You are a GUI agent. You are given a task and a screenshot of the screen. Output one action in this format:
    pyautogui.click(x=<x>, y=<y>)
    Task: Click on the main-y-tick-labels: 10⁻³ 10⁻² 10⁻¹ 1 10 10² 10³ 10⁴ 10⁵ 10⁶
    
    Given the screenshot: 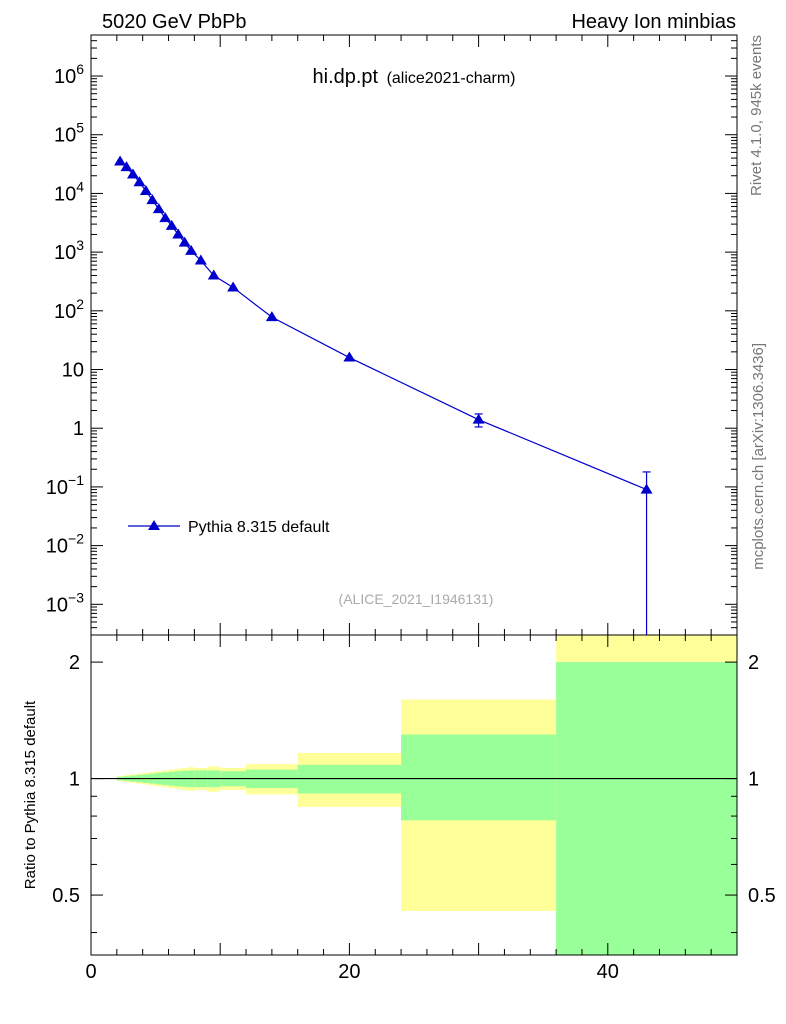 What is the action you would take?
    pyautogui.click(x=65, y=338)
    